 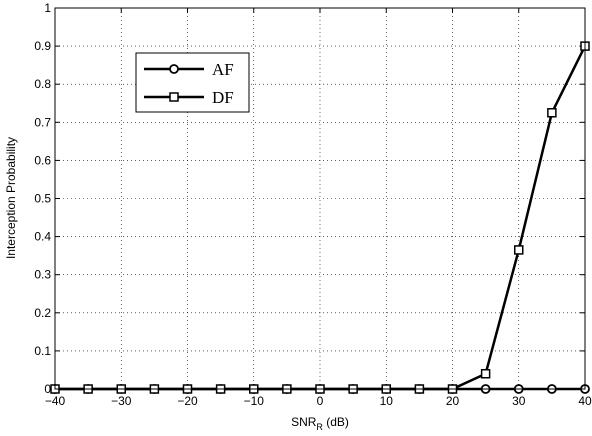 I want to click on x-axis-label-subscript: R, so click(x=319, y=427).